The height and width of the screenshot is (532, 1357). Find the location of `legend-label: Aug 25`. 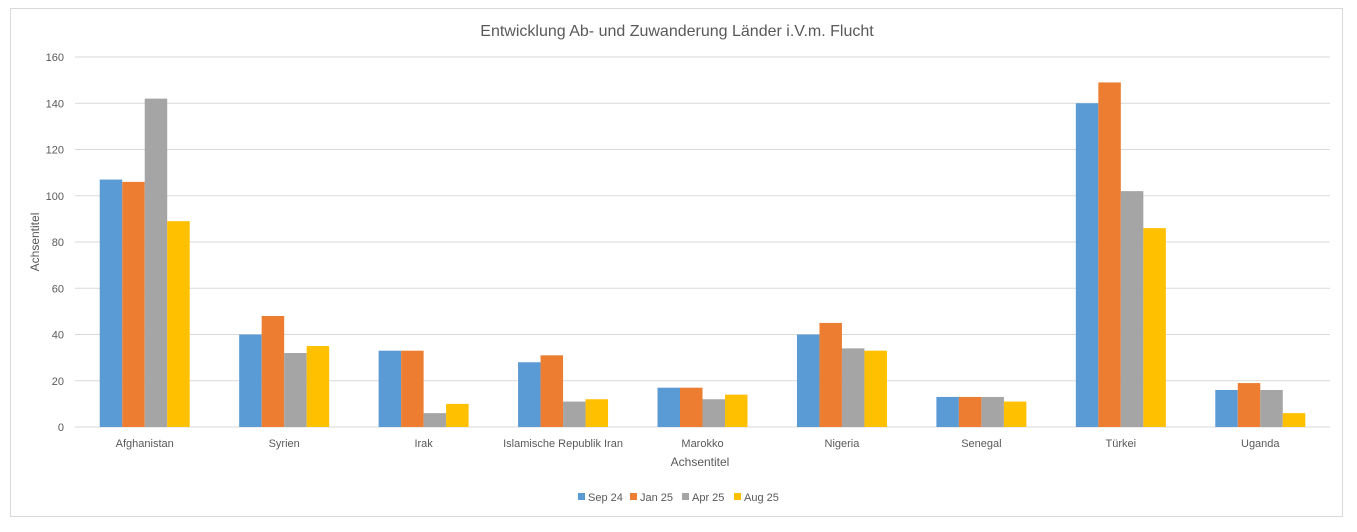

legend-label: Aug 25 is located at coordinates (761, 498).